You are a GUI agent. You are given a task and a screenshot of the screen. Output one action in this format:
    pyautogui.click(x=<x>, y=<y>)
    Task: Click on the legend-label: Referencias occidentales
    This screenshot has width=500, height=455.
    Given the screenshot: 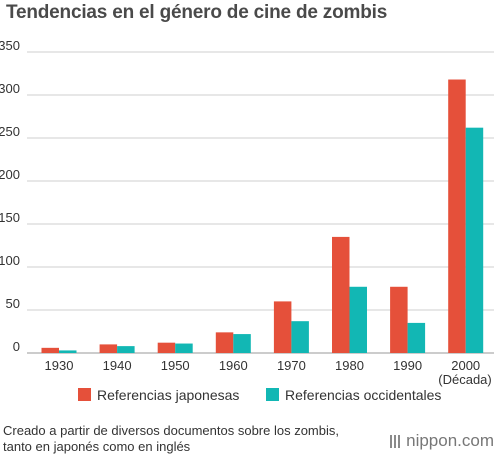 What is the action you would take?
    pyautogui.click(x=363, y=395)
    